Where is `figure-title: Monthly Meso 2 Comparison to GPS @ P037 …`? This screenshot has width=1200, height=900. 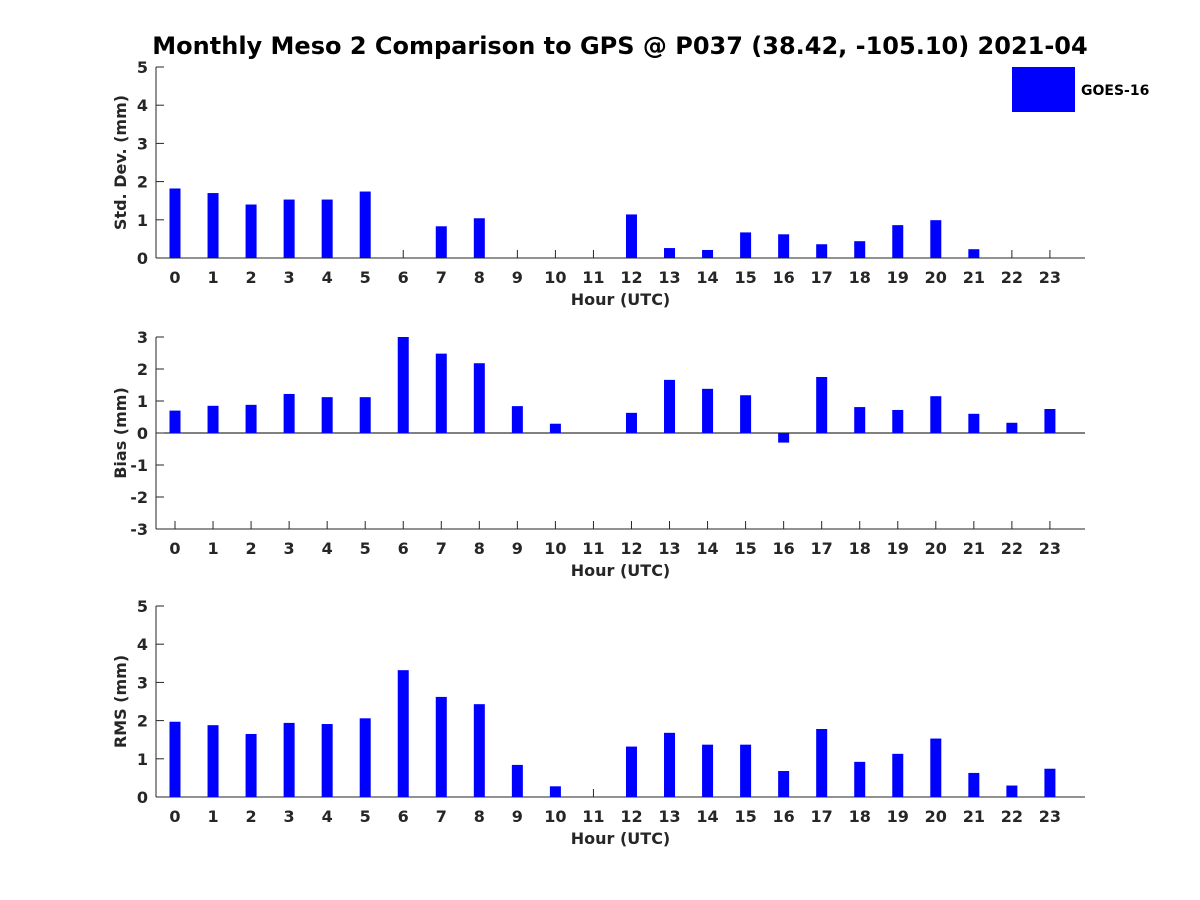
figure-title: Monthly Meso 2 Comparison to GPS @ P037 … is located at coordinates (619, 46).